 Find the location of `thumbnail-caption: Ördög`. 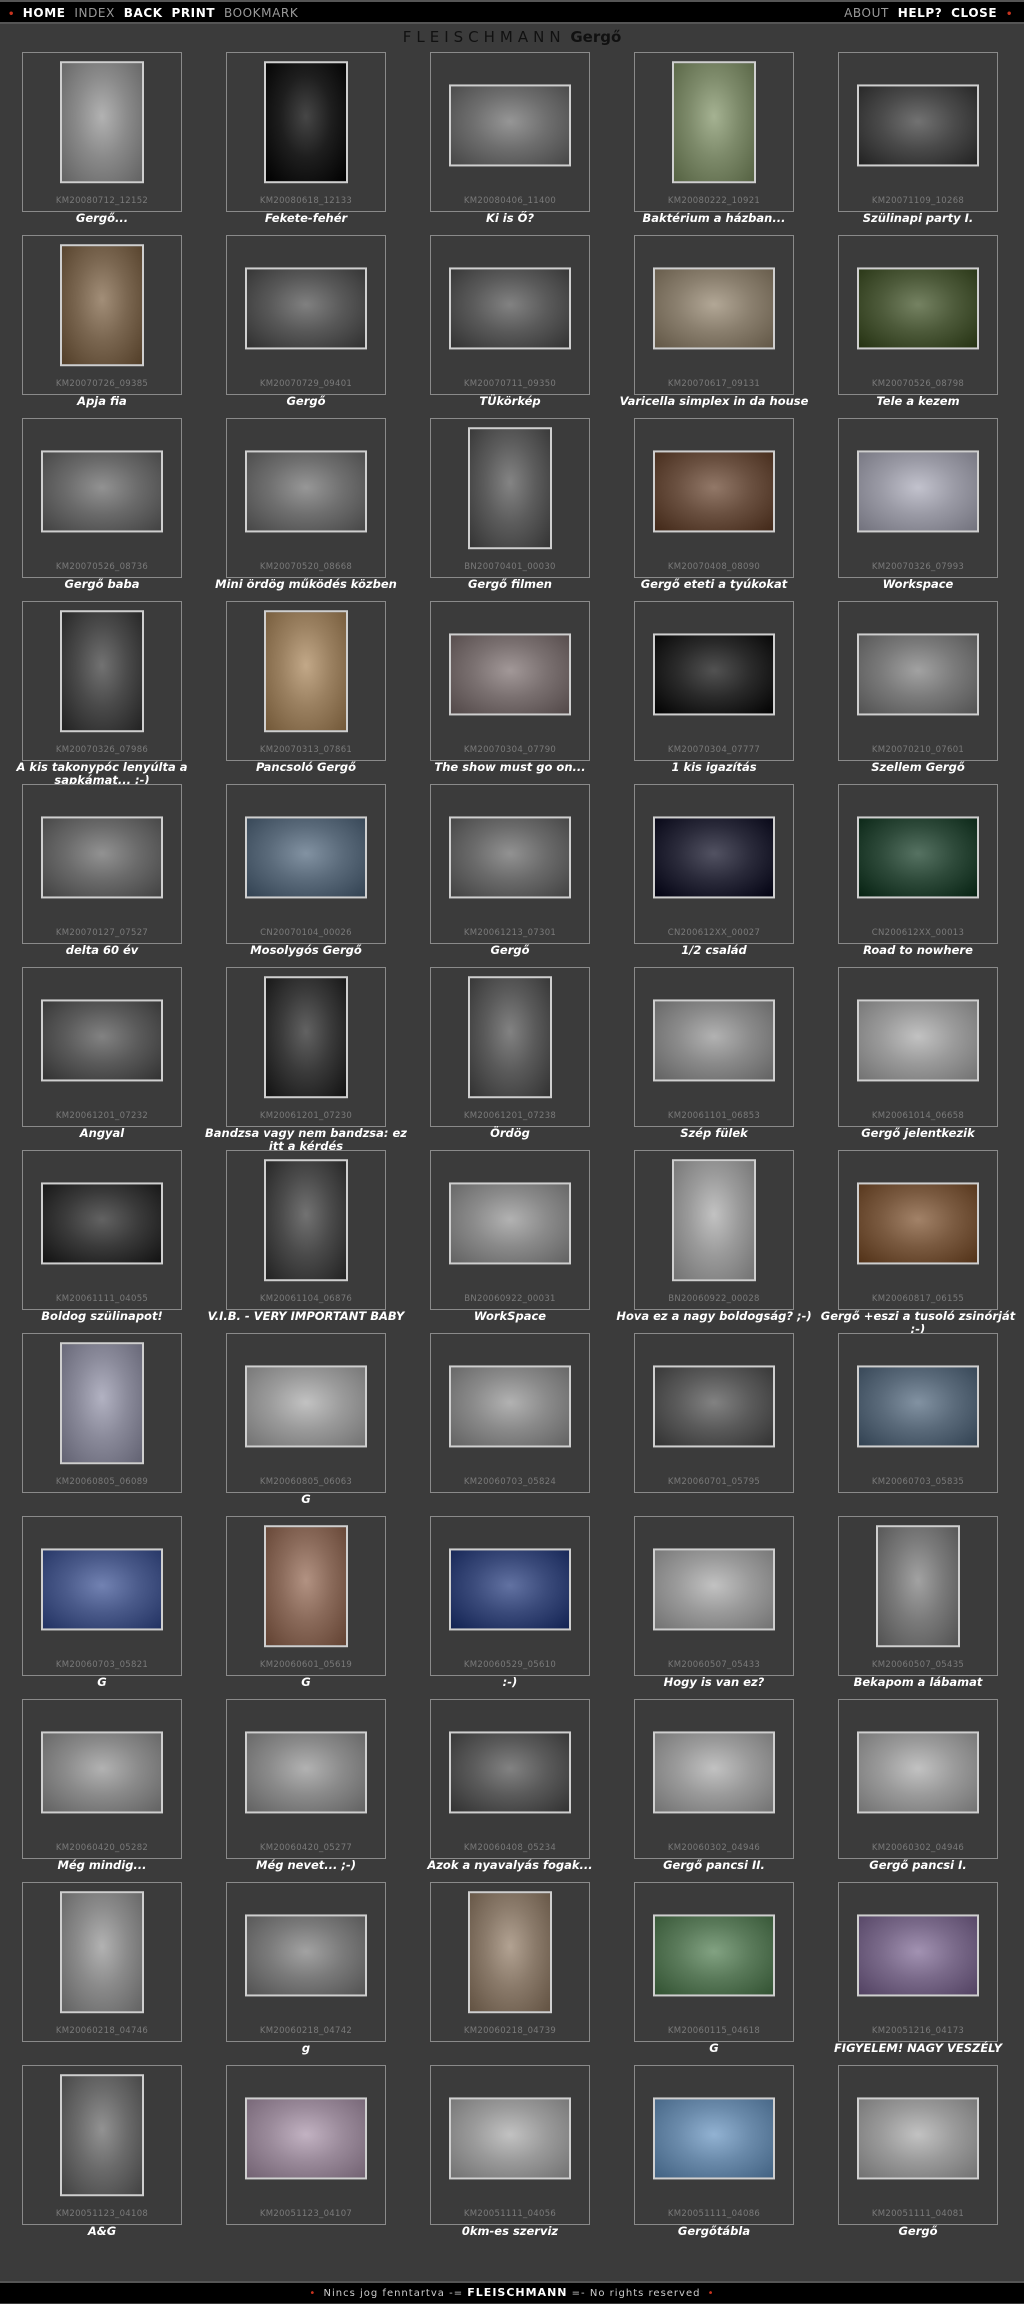

thumbnail-caption: Ördög is located at coordinates (510, 1133).